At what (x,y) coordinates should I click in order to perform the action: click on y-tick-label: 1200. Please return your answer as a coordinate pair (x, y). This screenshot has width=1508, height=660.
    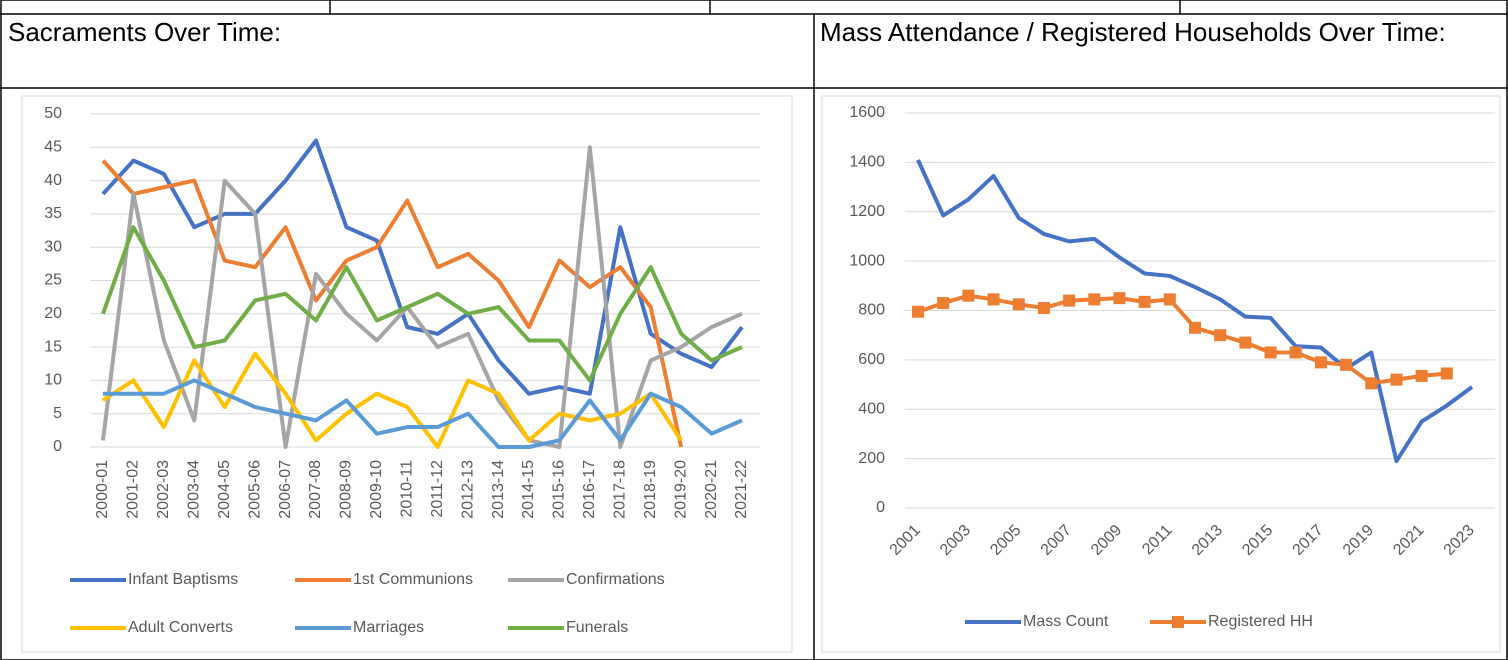
    Looking at the image, I should click on (867, 211).